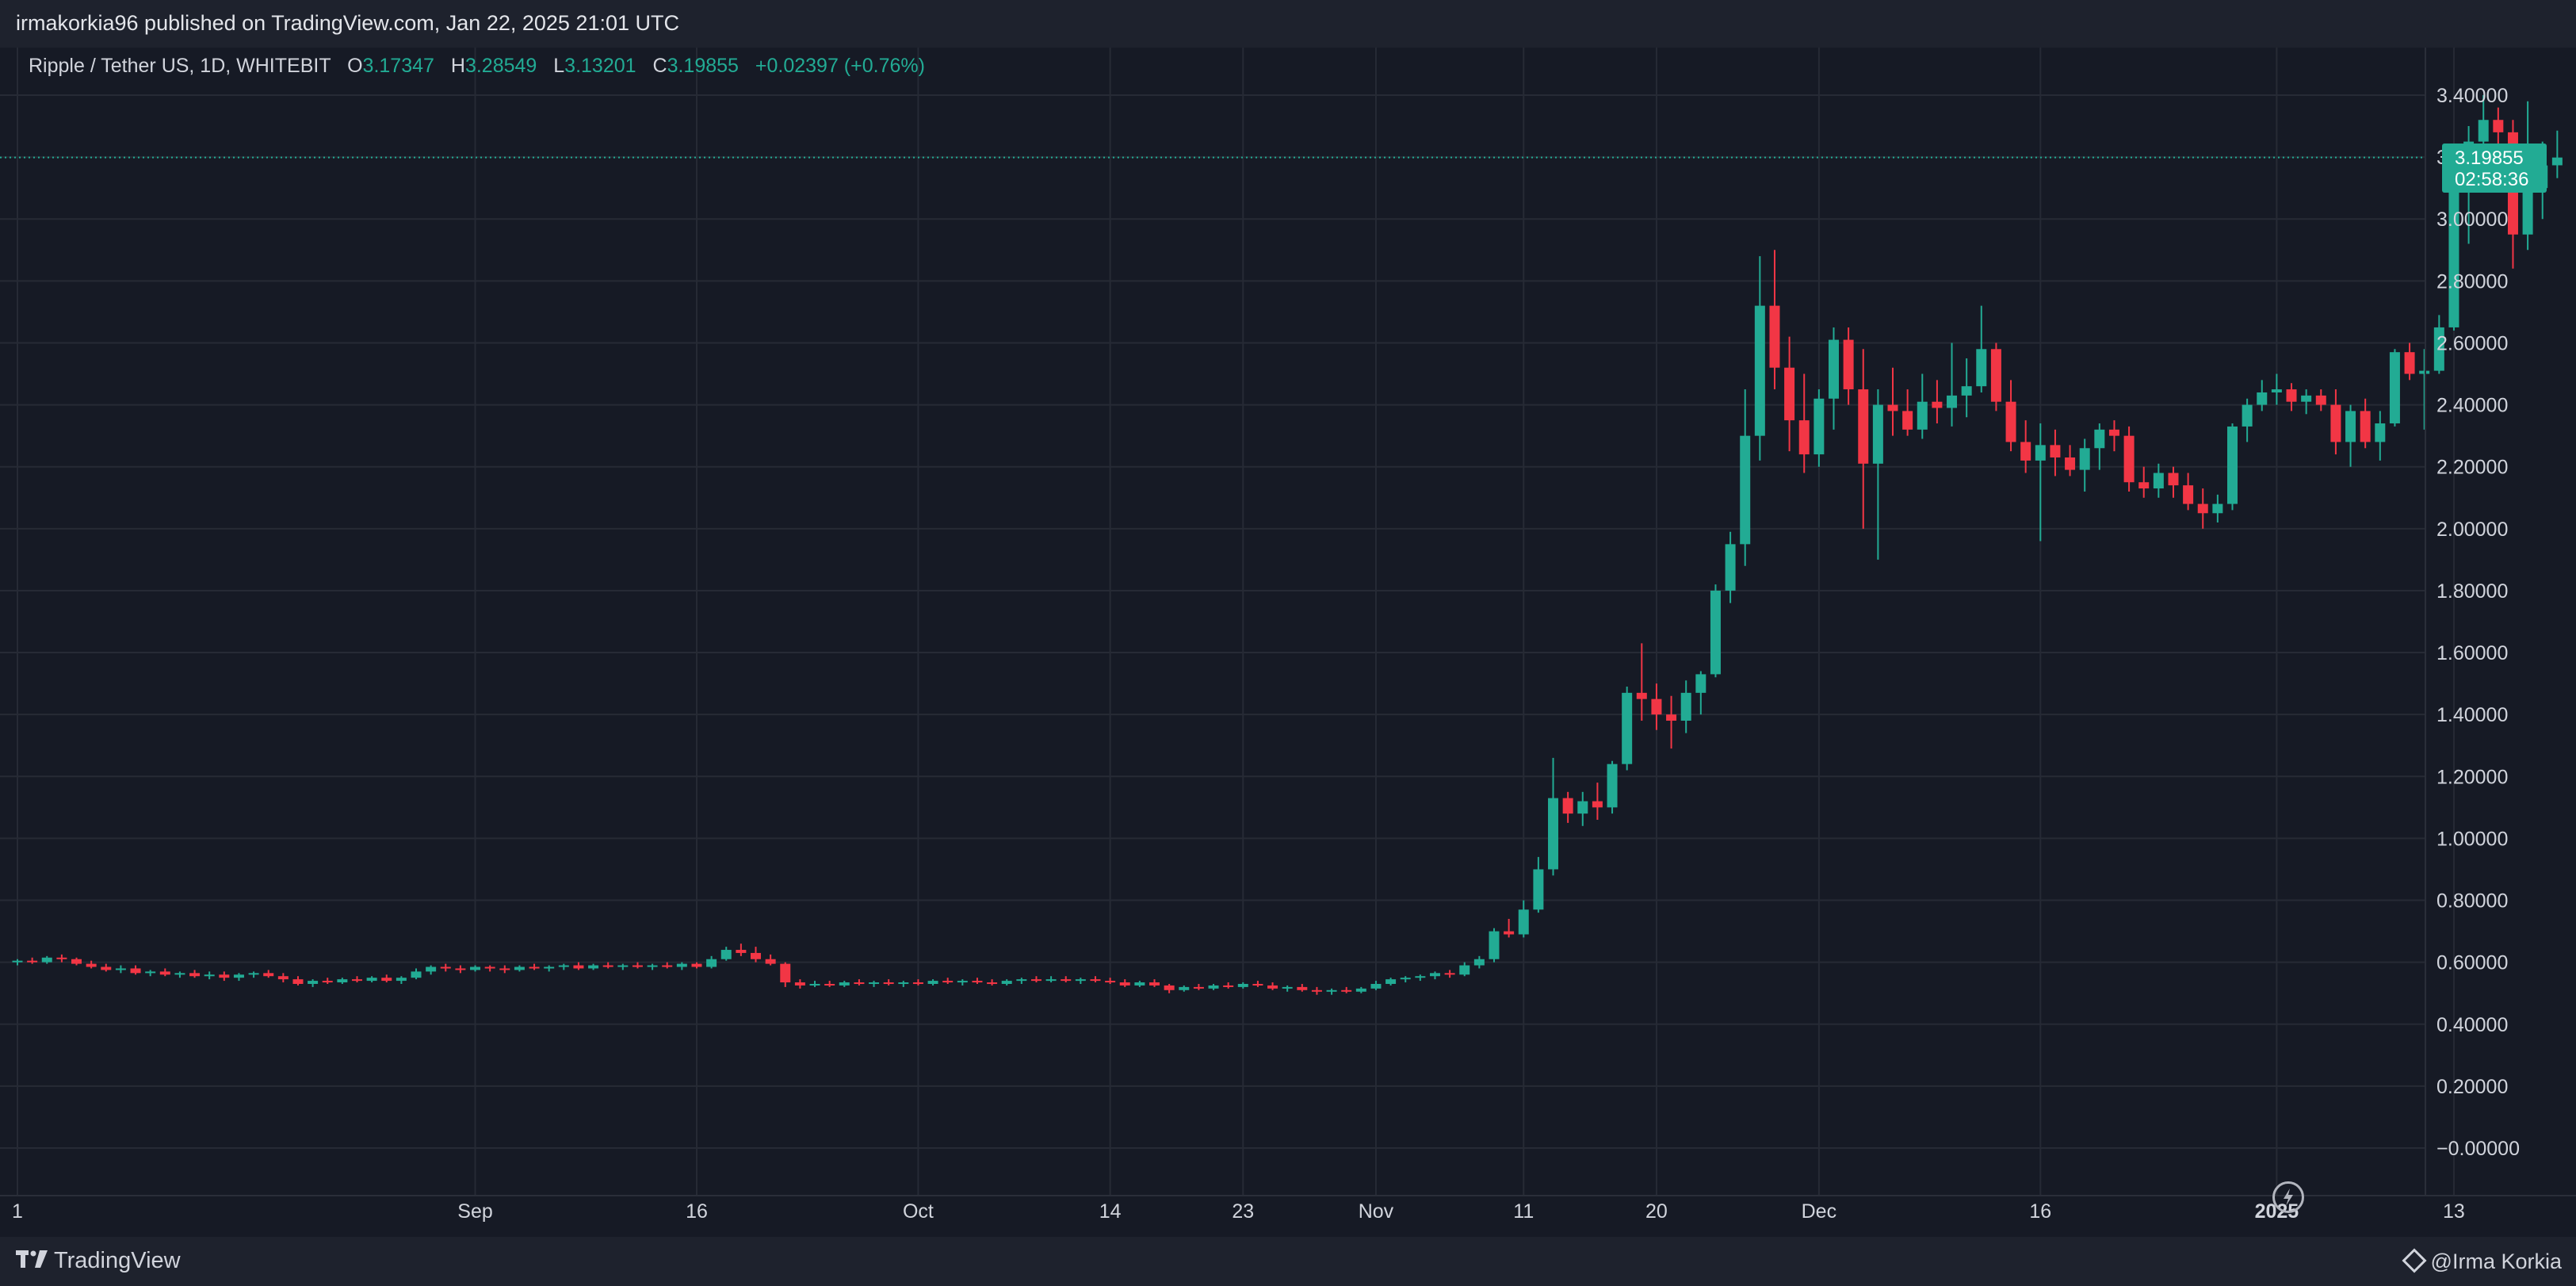 The image size is (2576, 1286). I want to click on last-price-value: 3.19855, so click(2489, 158).